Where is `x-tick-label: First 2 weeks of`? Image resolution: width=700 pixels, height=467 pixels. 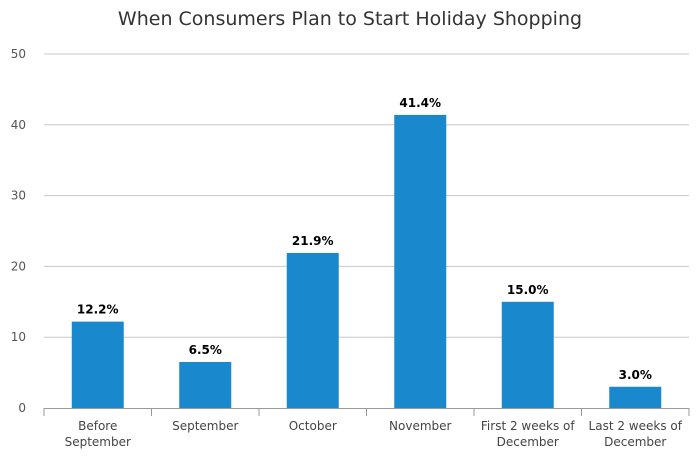
x-tick-label: First 2 weeks of is located at coordinates (528, 426).